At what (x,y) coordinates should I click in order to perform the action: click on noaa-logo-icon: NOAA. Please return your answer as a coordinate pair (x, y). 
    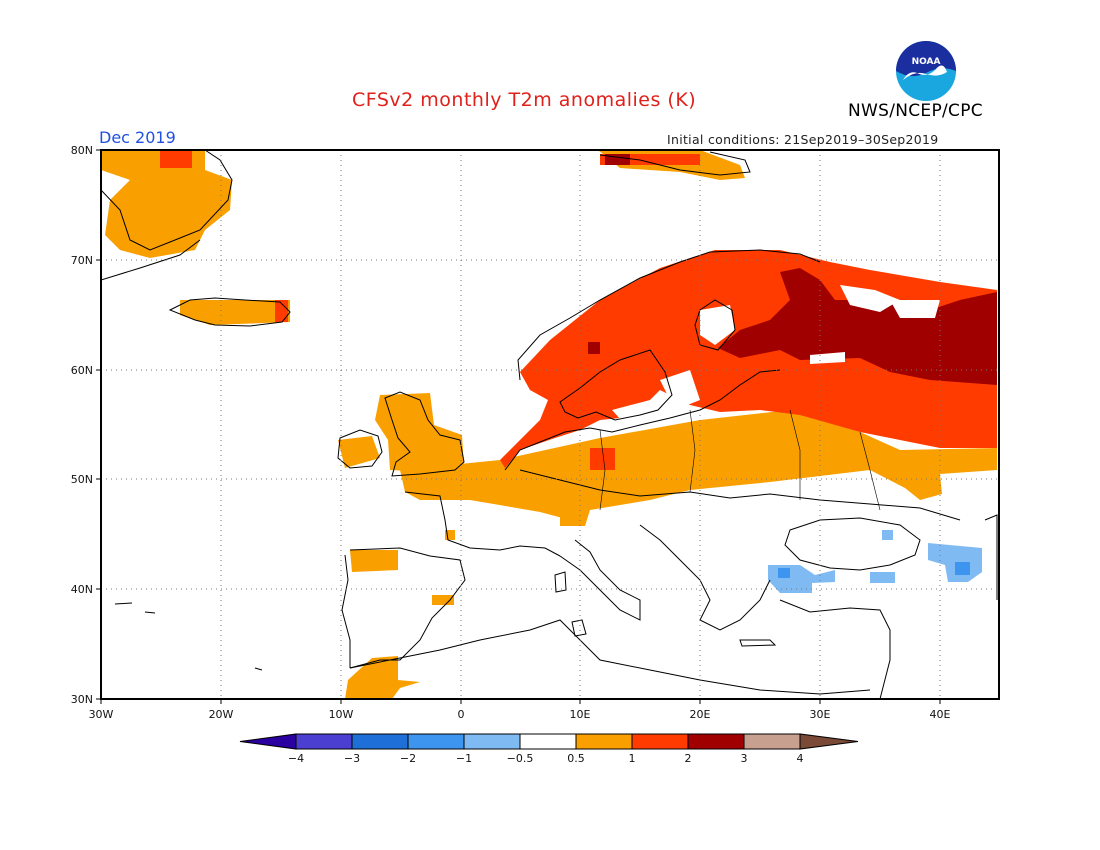
    Looking at the image, I should click on (926, 71).